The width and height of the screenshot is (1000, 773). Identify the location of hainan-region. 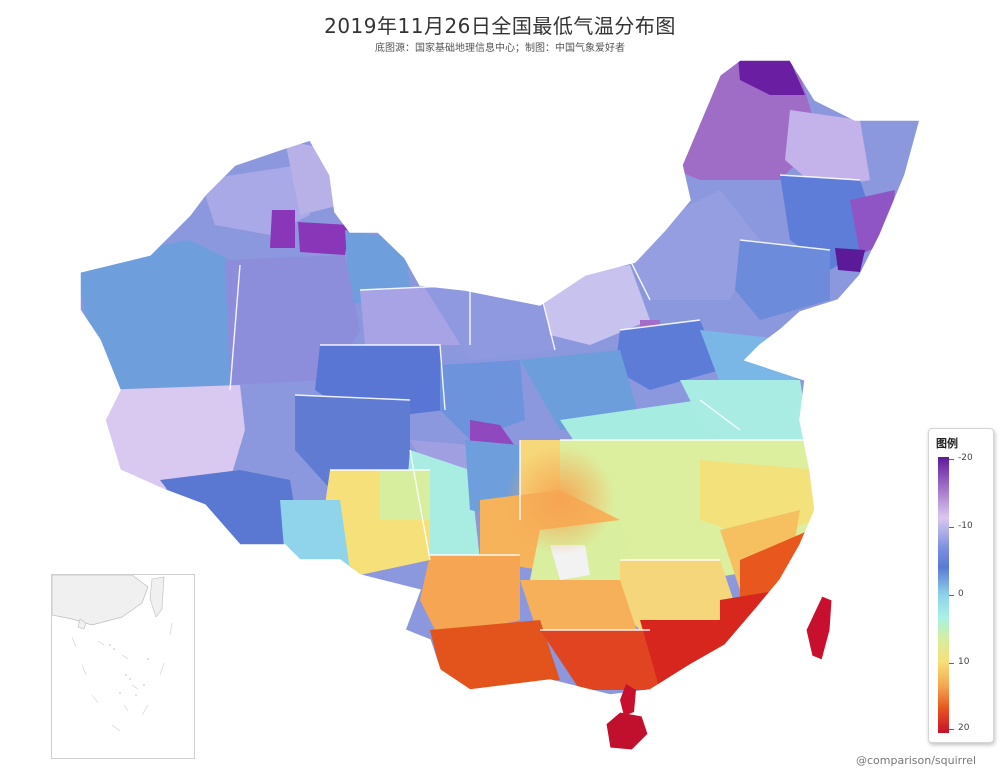
(627, 731).